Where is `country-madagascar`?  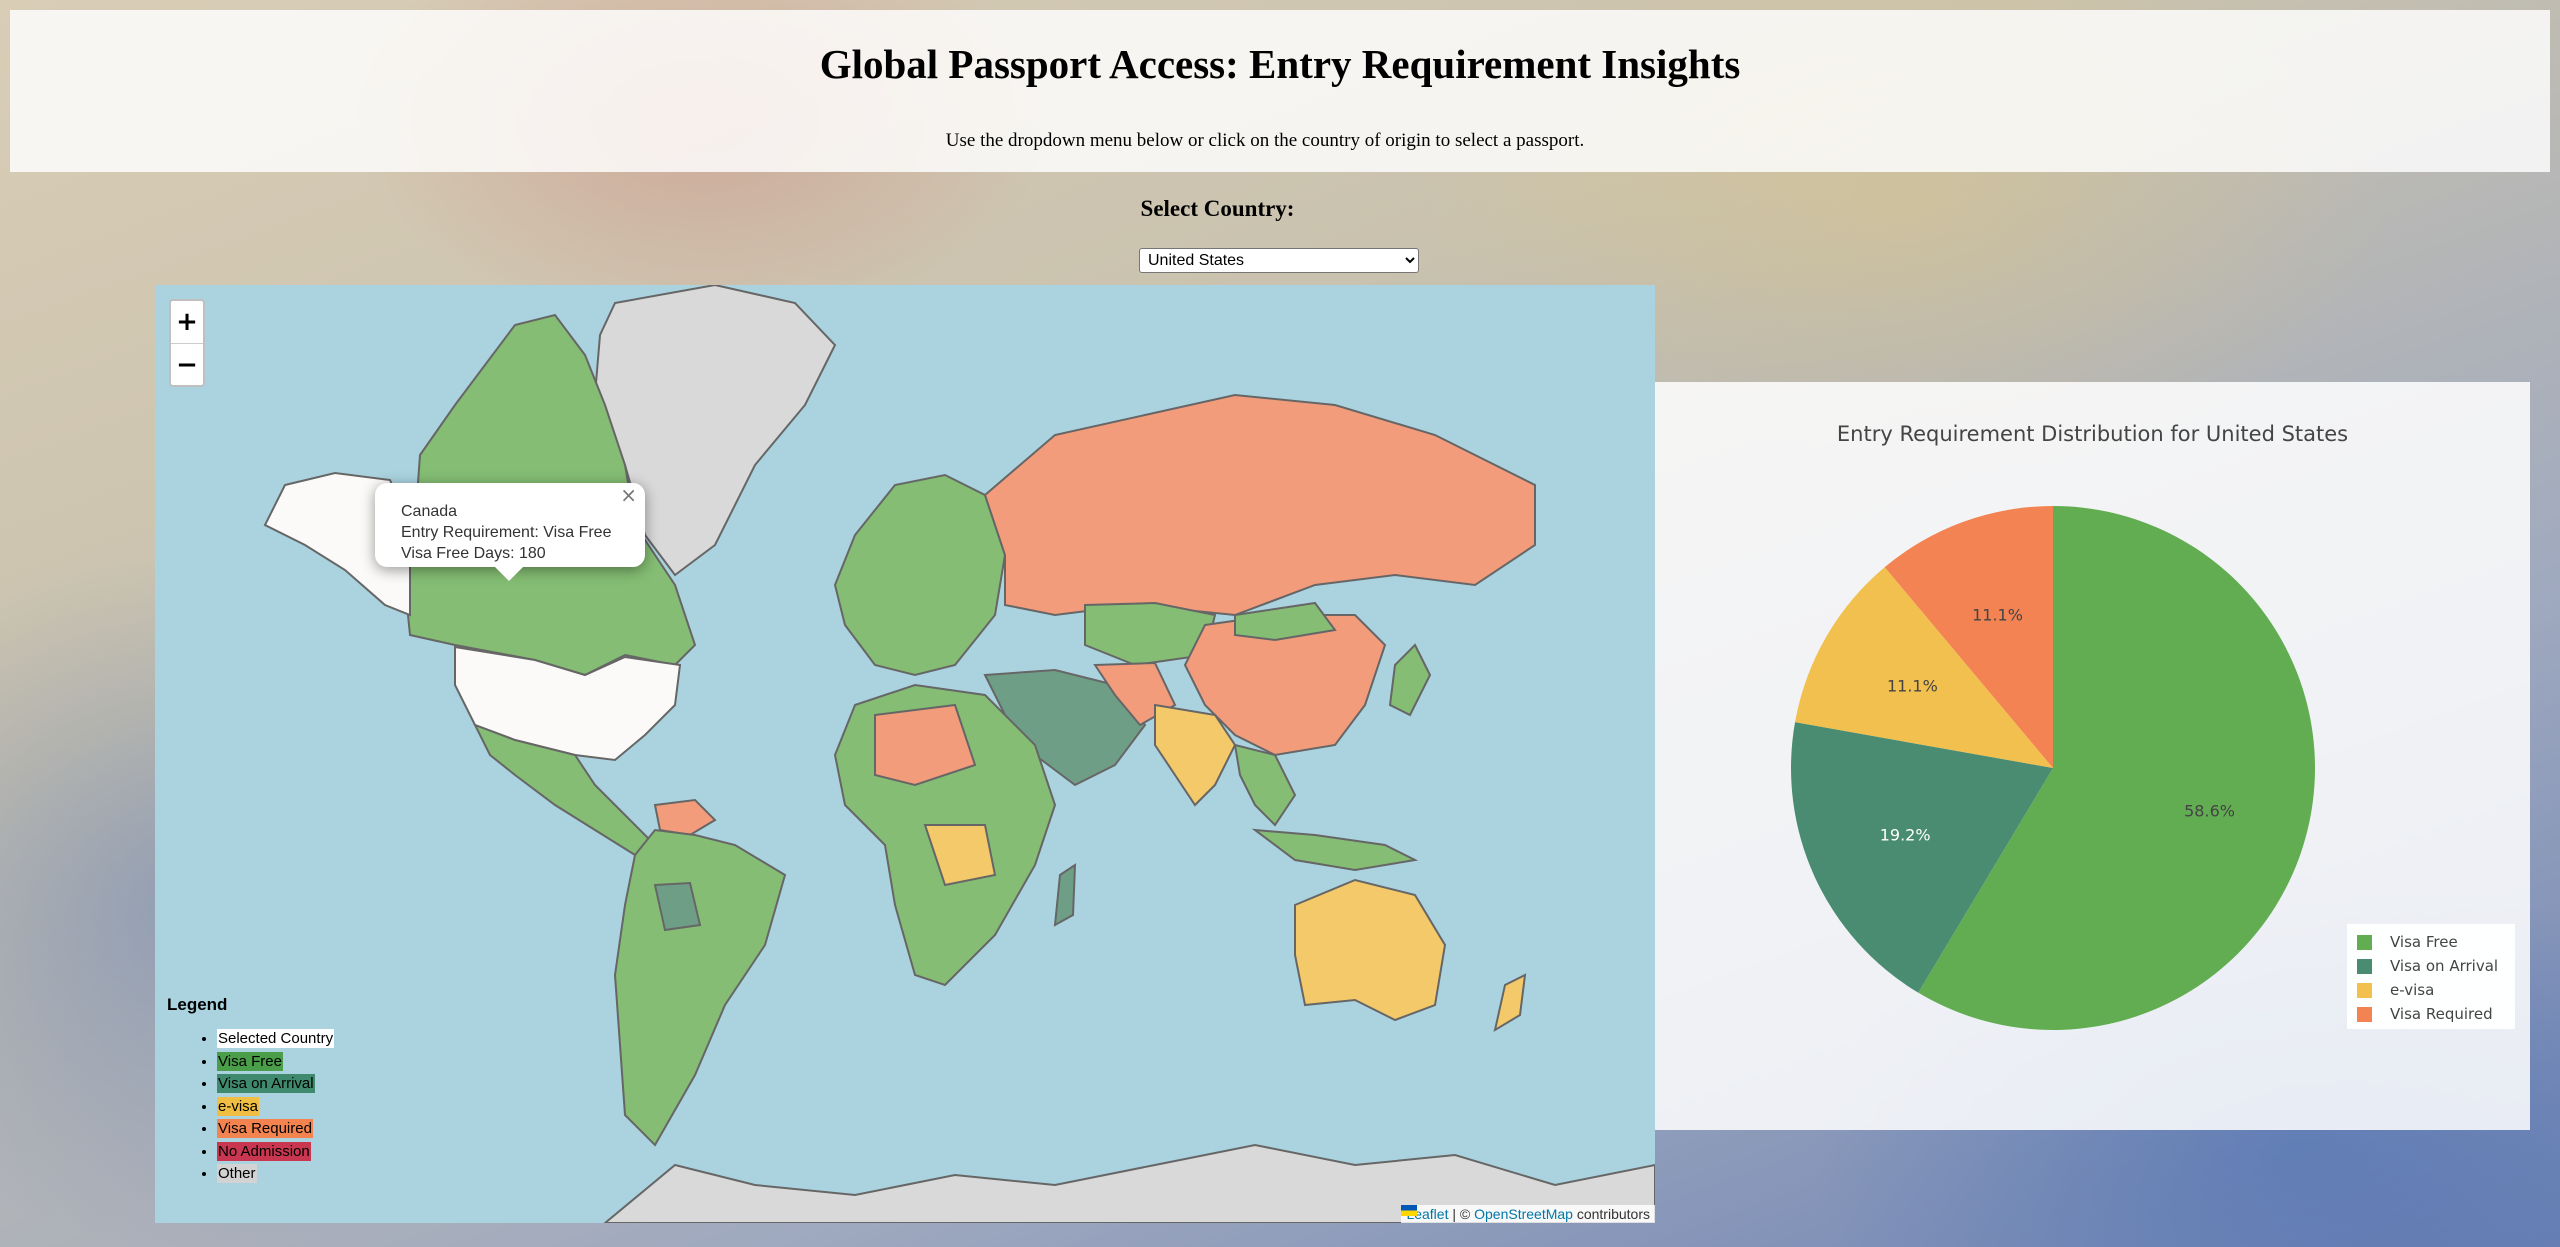 country-madagascar is located at coordinates (1065, 895).